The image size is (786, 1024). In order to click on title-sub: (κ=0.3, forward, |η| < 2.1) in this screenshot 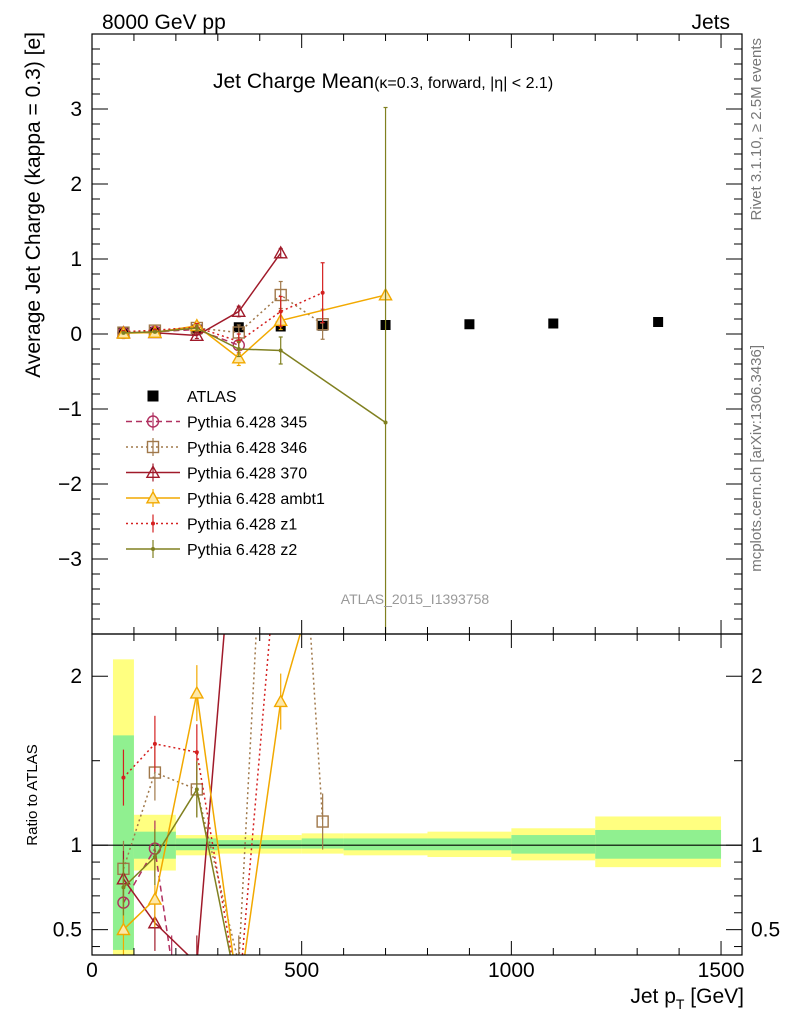, I will do `click(463, 83)`.